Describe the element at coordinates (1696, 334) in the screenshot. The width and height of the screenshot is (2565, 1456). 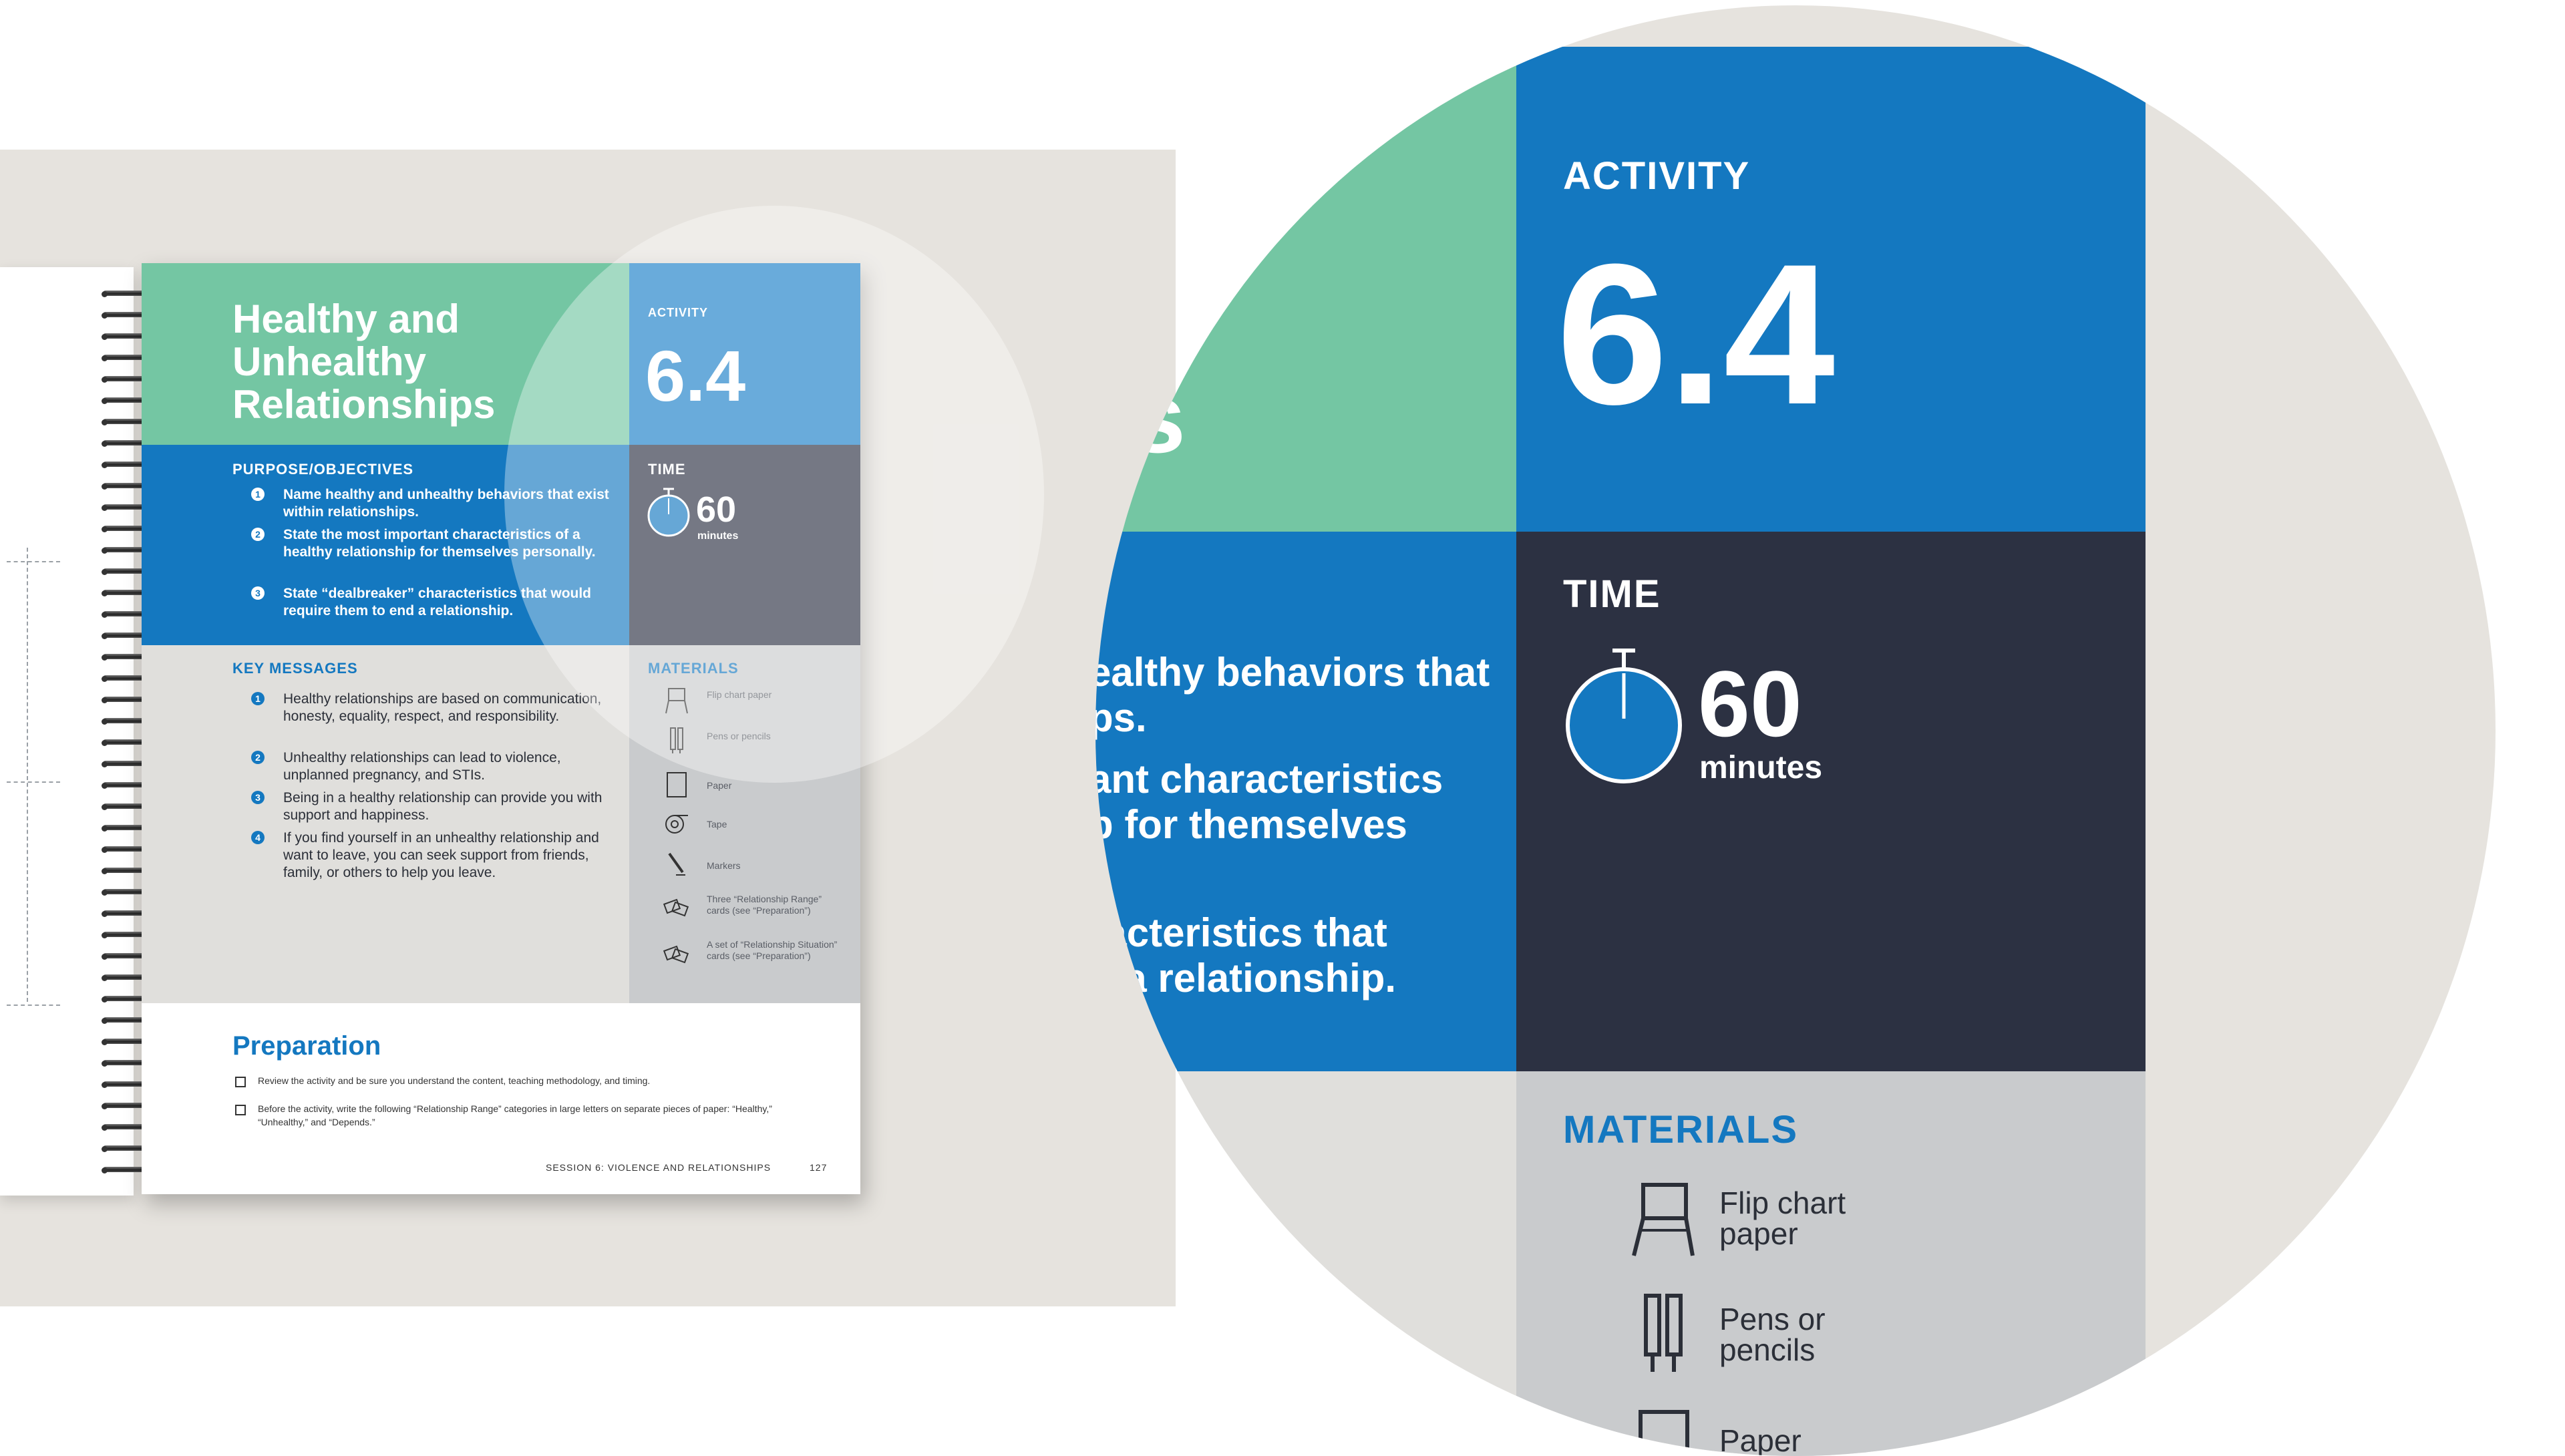
I see `zoom-activity-number: 6.4` at that location.